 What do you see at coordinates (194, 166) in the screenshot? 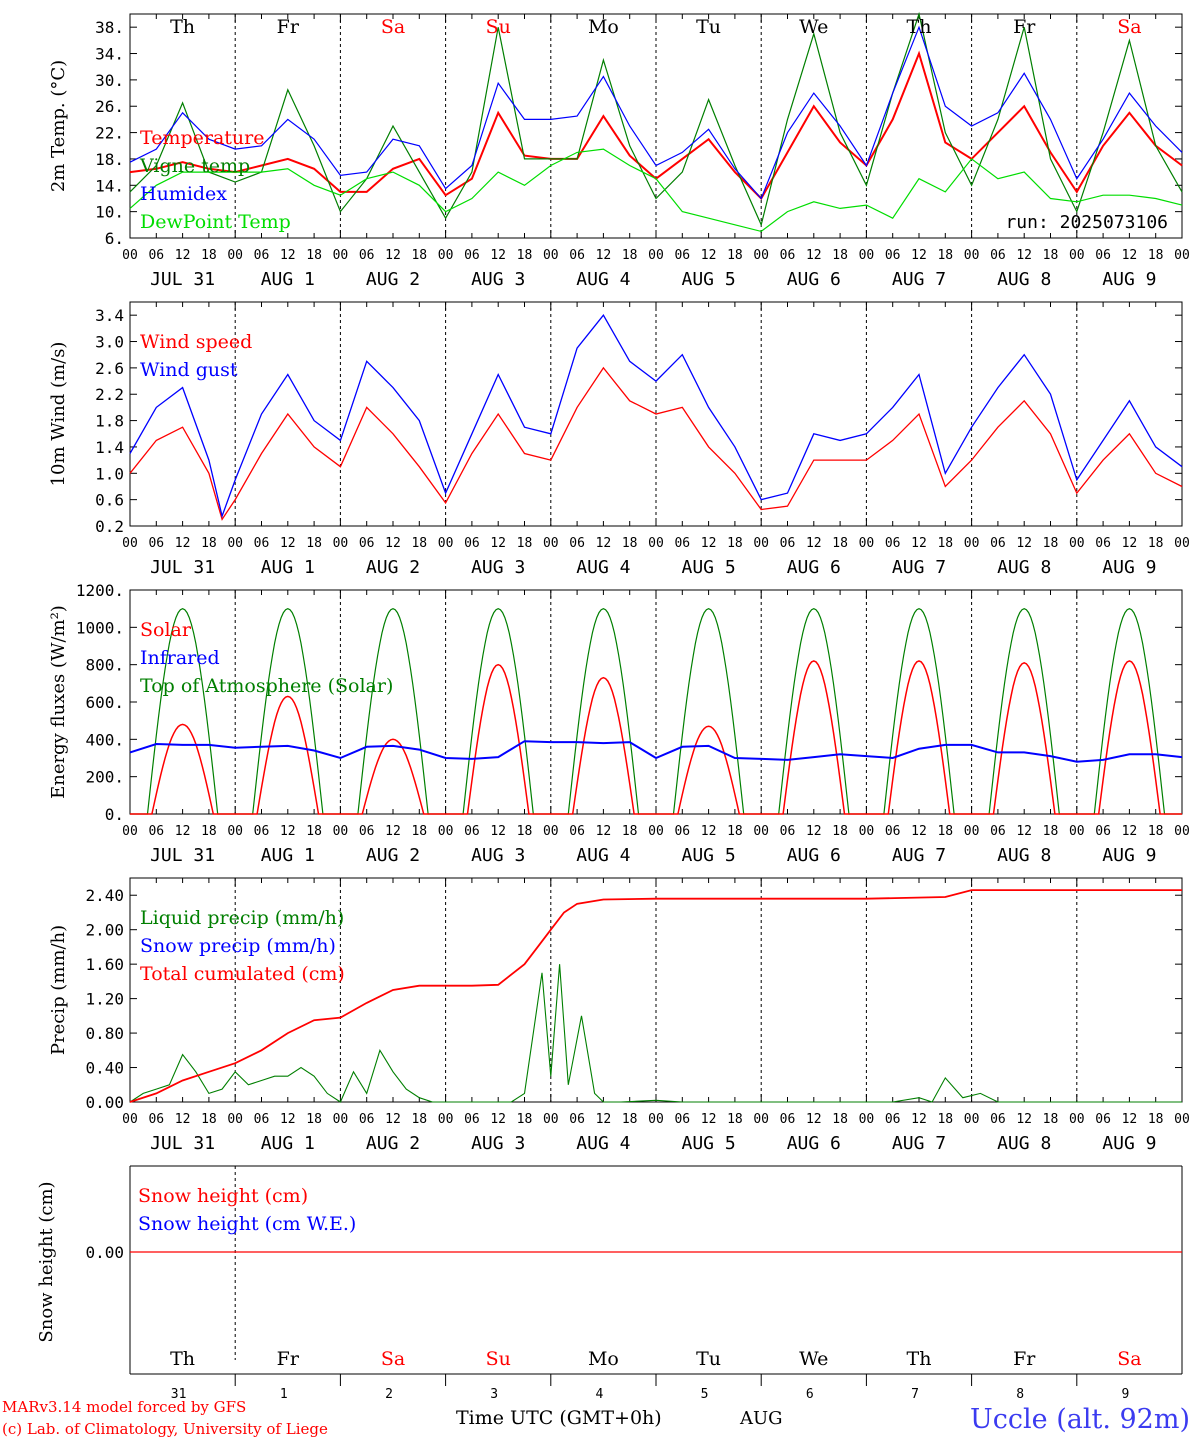
I see `legend-entry: Vigne temp` at bounding box center [194, 166].